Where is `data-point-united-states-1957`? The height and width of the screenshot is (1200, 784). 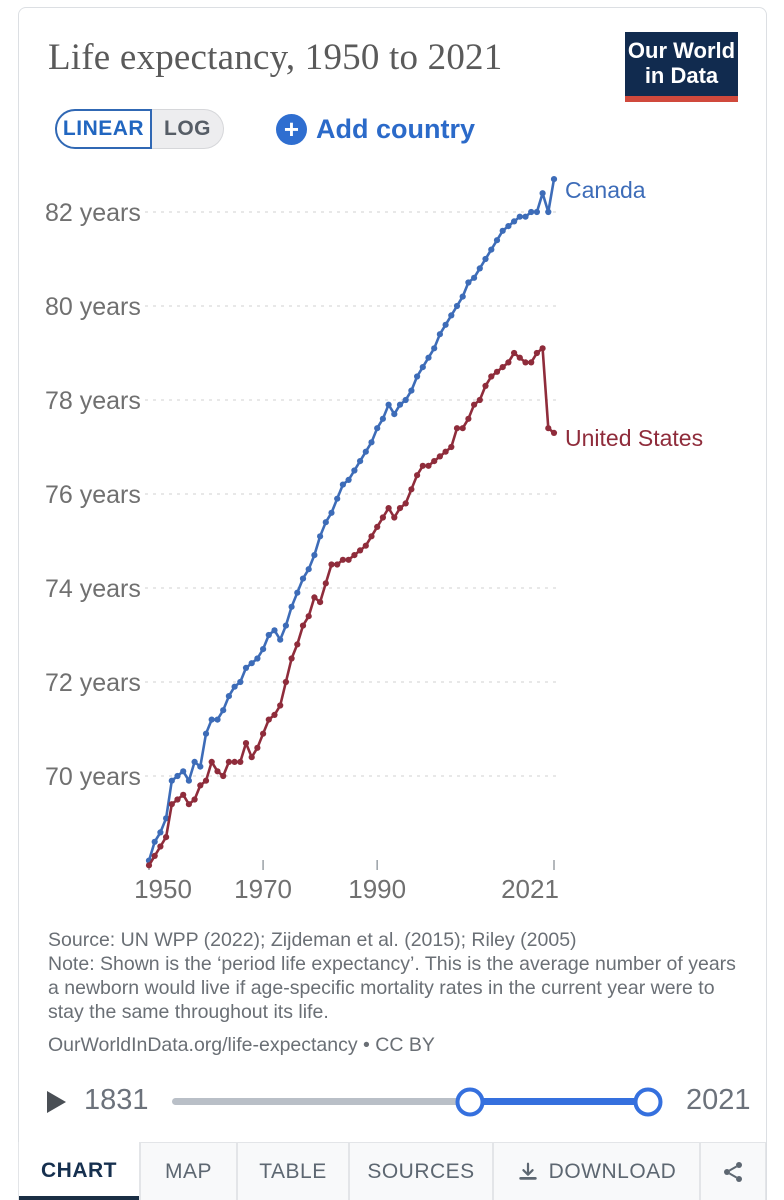
data-point-united-states-1957 is located at coordinates (188, 804).